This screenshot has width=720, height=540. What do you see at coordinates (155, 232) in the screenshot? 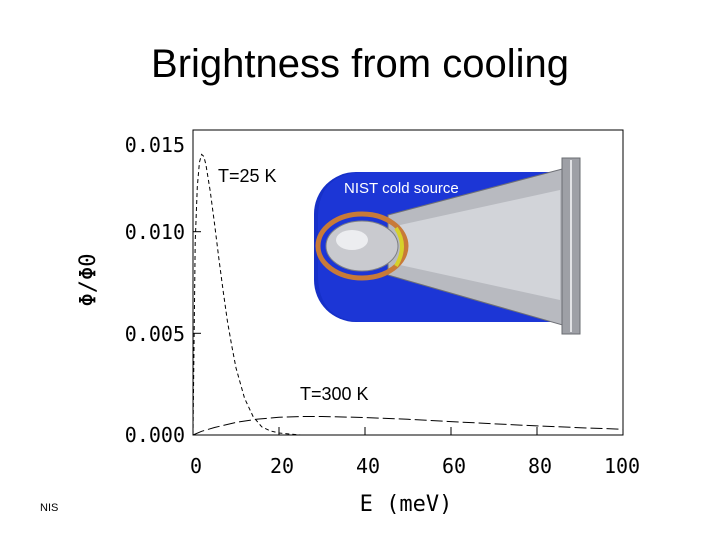
I see `y-tick-label: 0.010` at bounding box center [155, 232].